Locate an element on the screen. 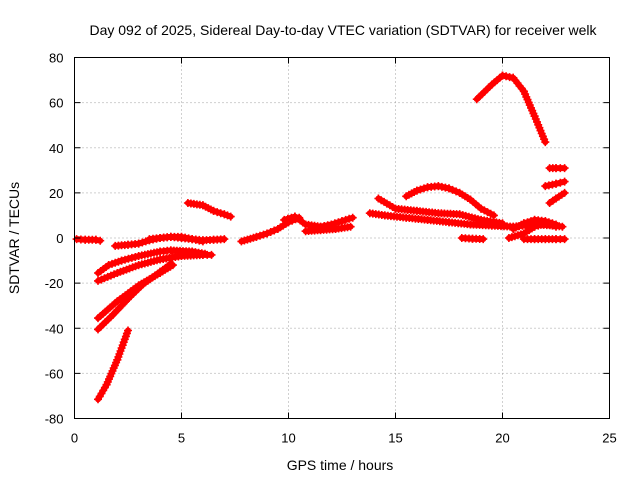  y-tick-label: 80 is located at coordinates (56, 58).